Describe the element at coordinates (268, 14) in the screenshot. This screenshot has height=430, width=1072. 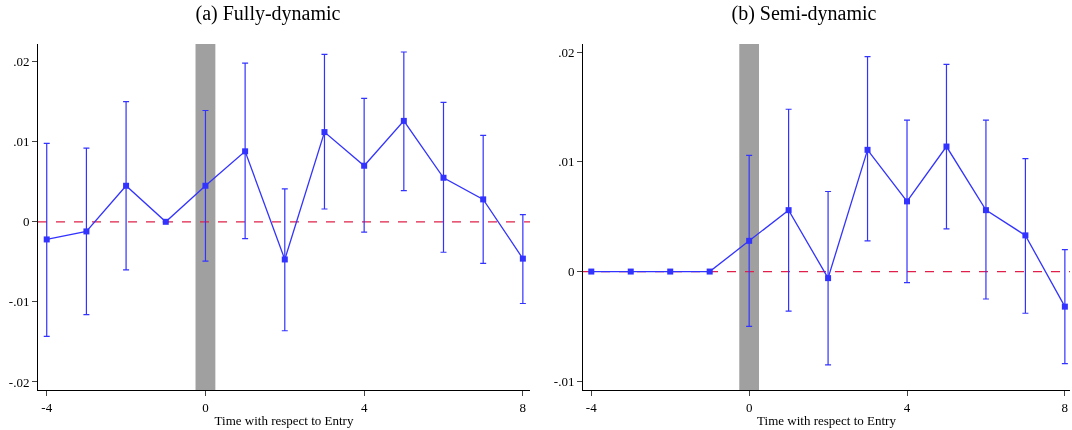
I see `chart-title: (a) Fully-dynamic` at that location.